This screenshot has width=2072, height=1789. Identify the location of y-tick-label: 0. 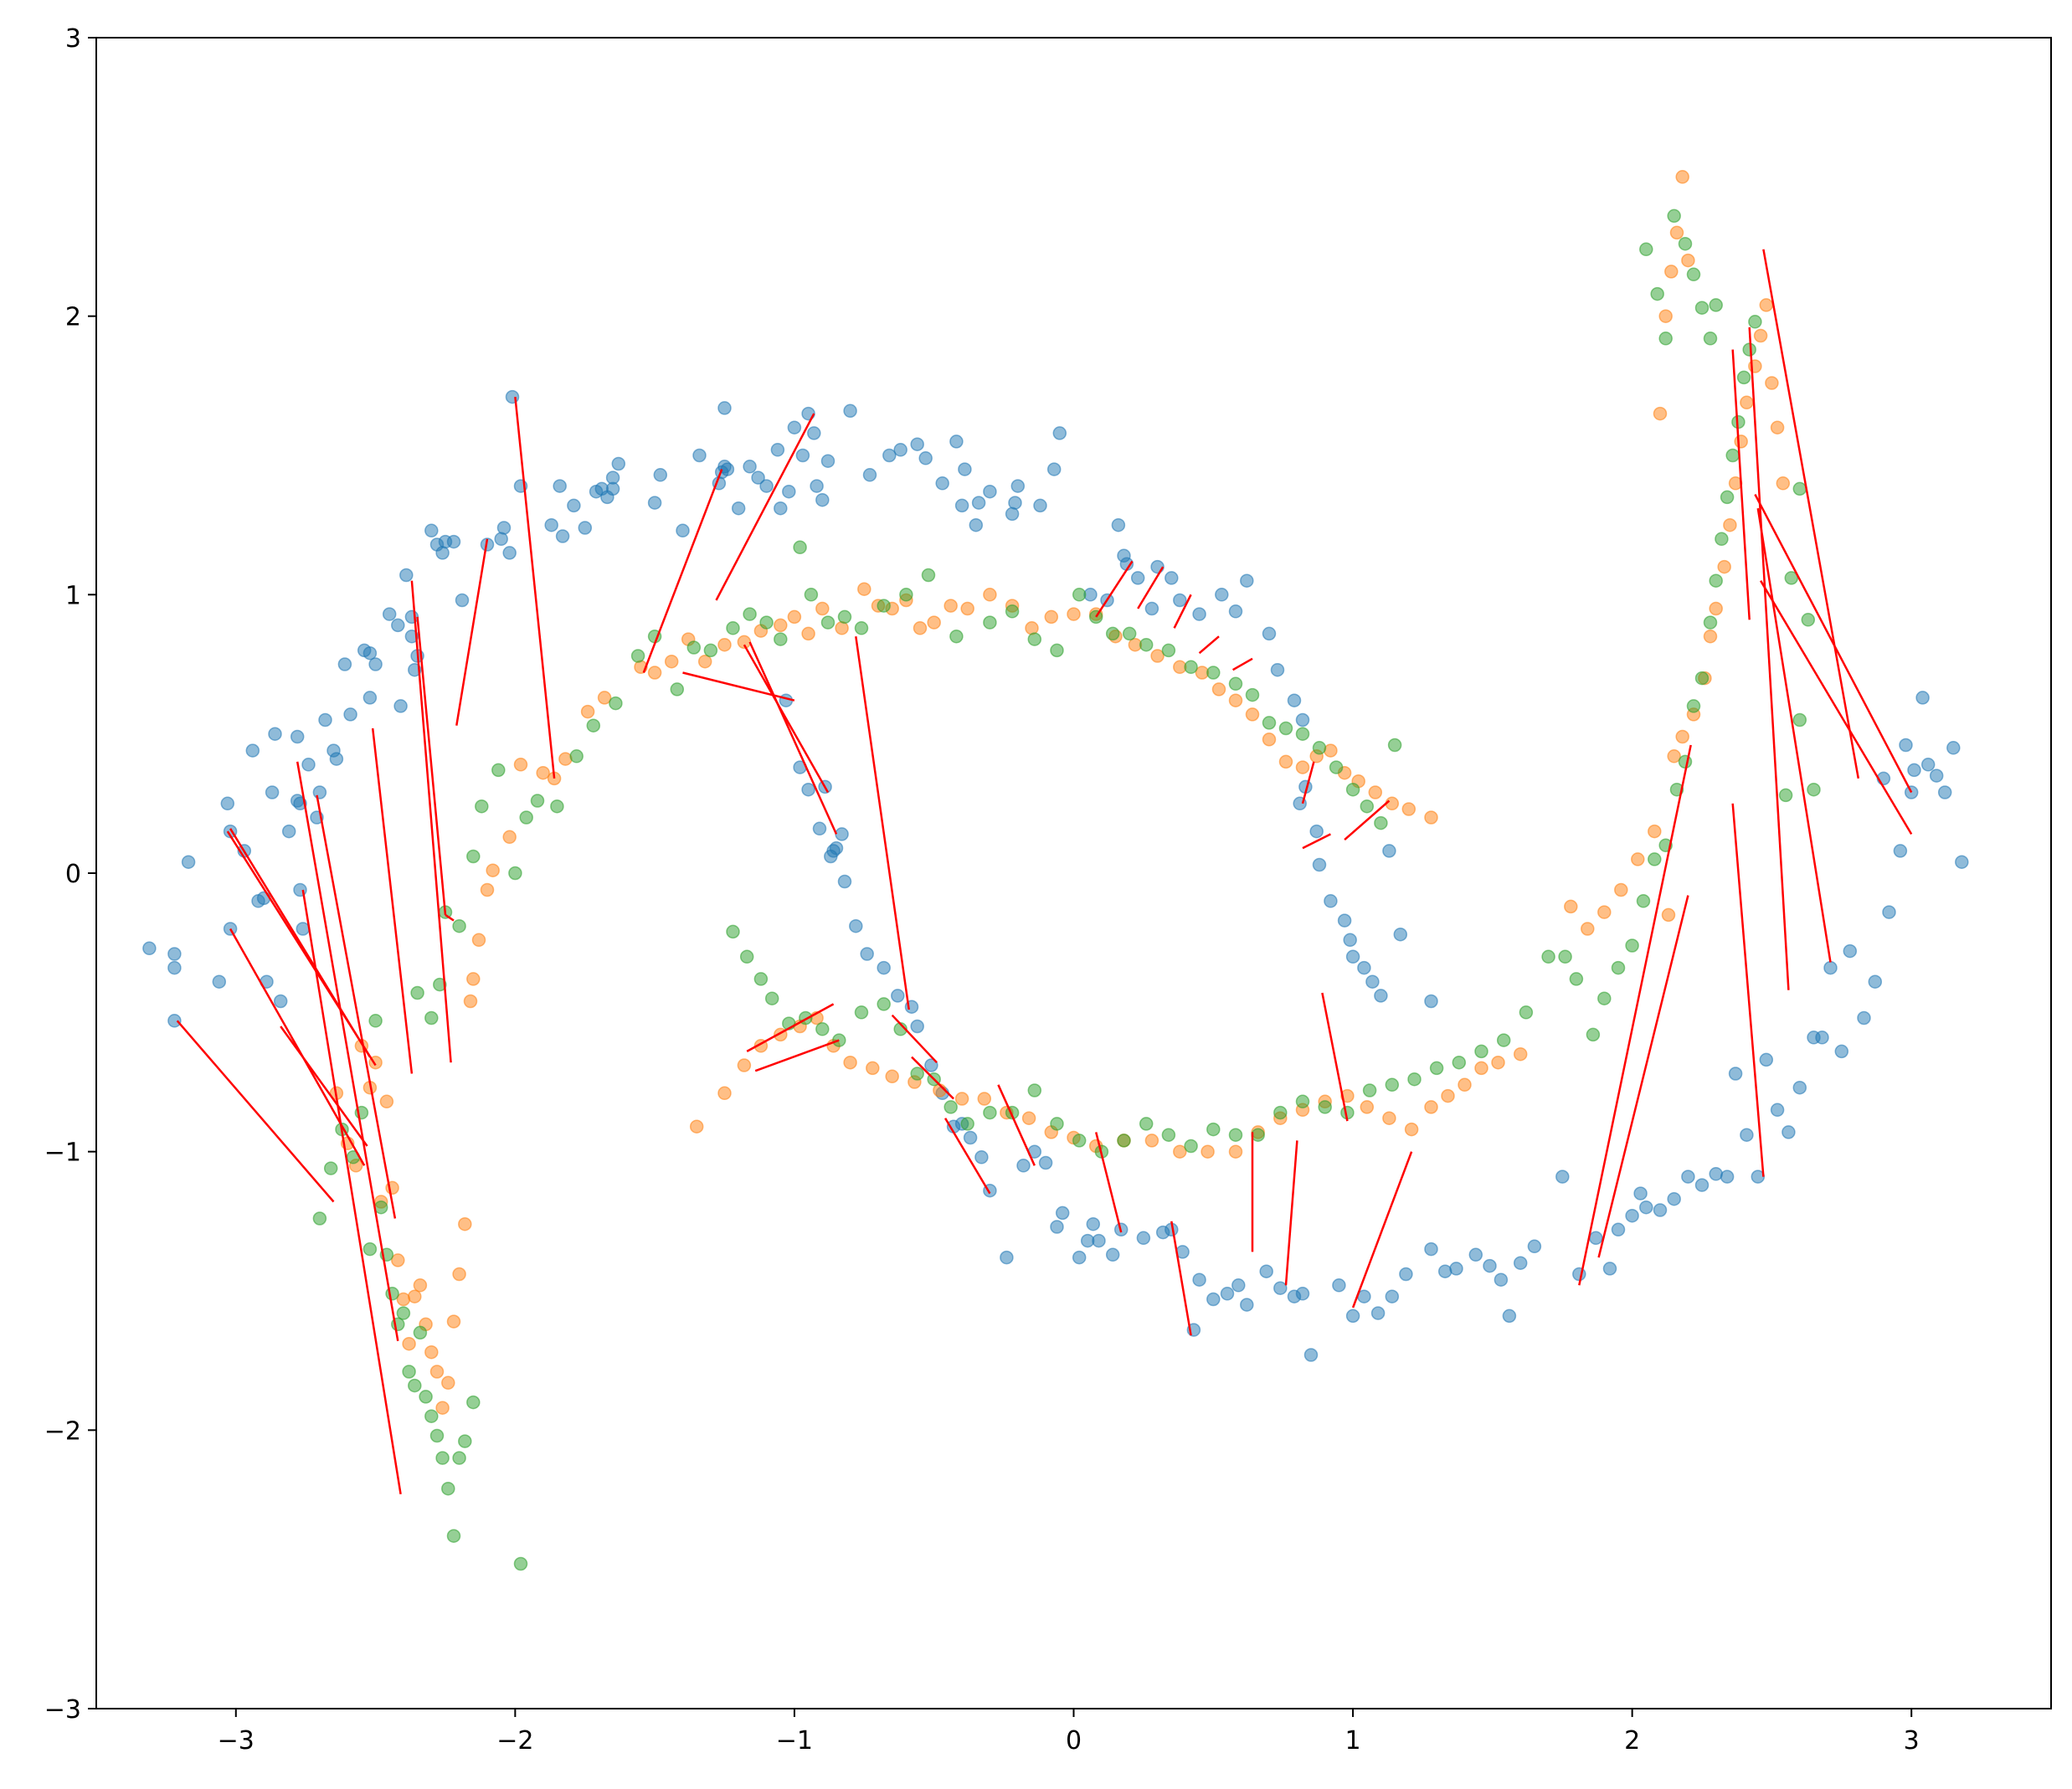
(73, 874).